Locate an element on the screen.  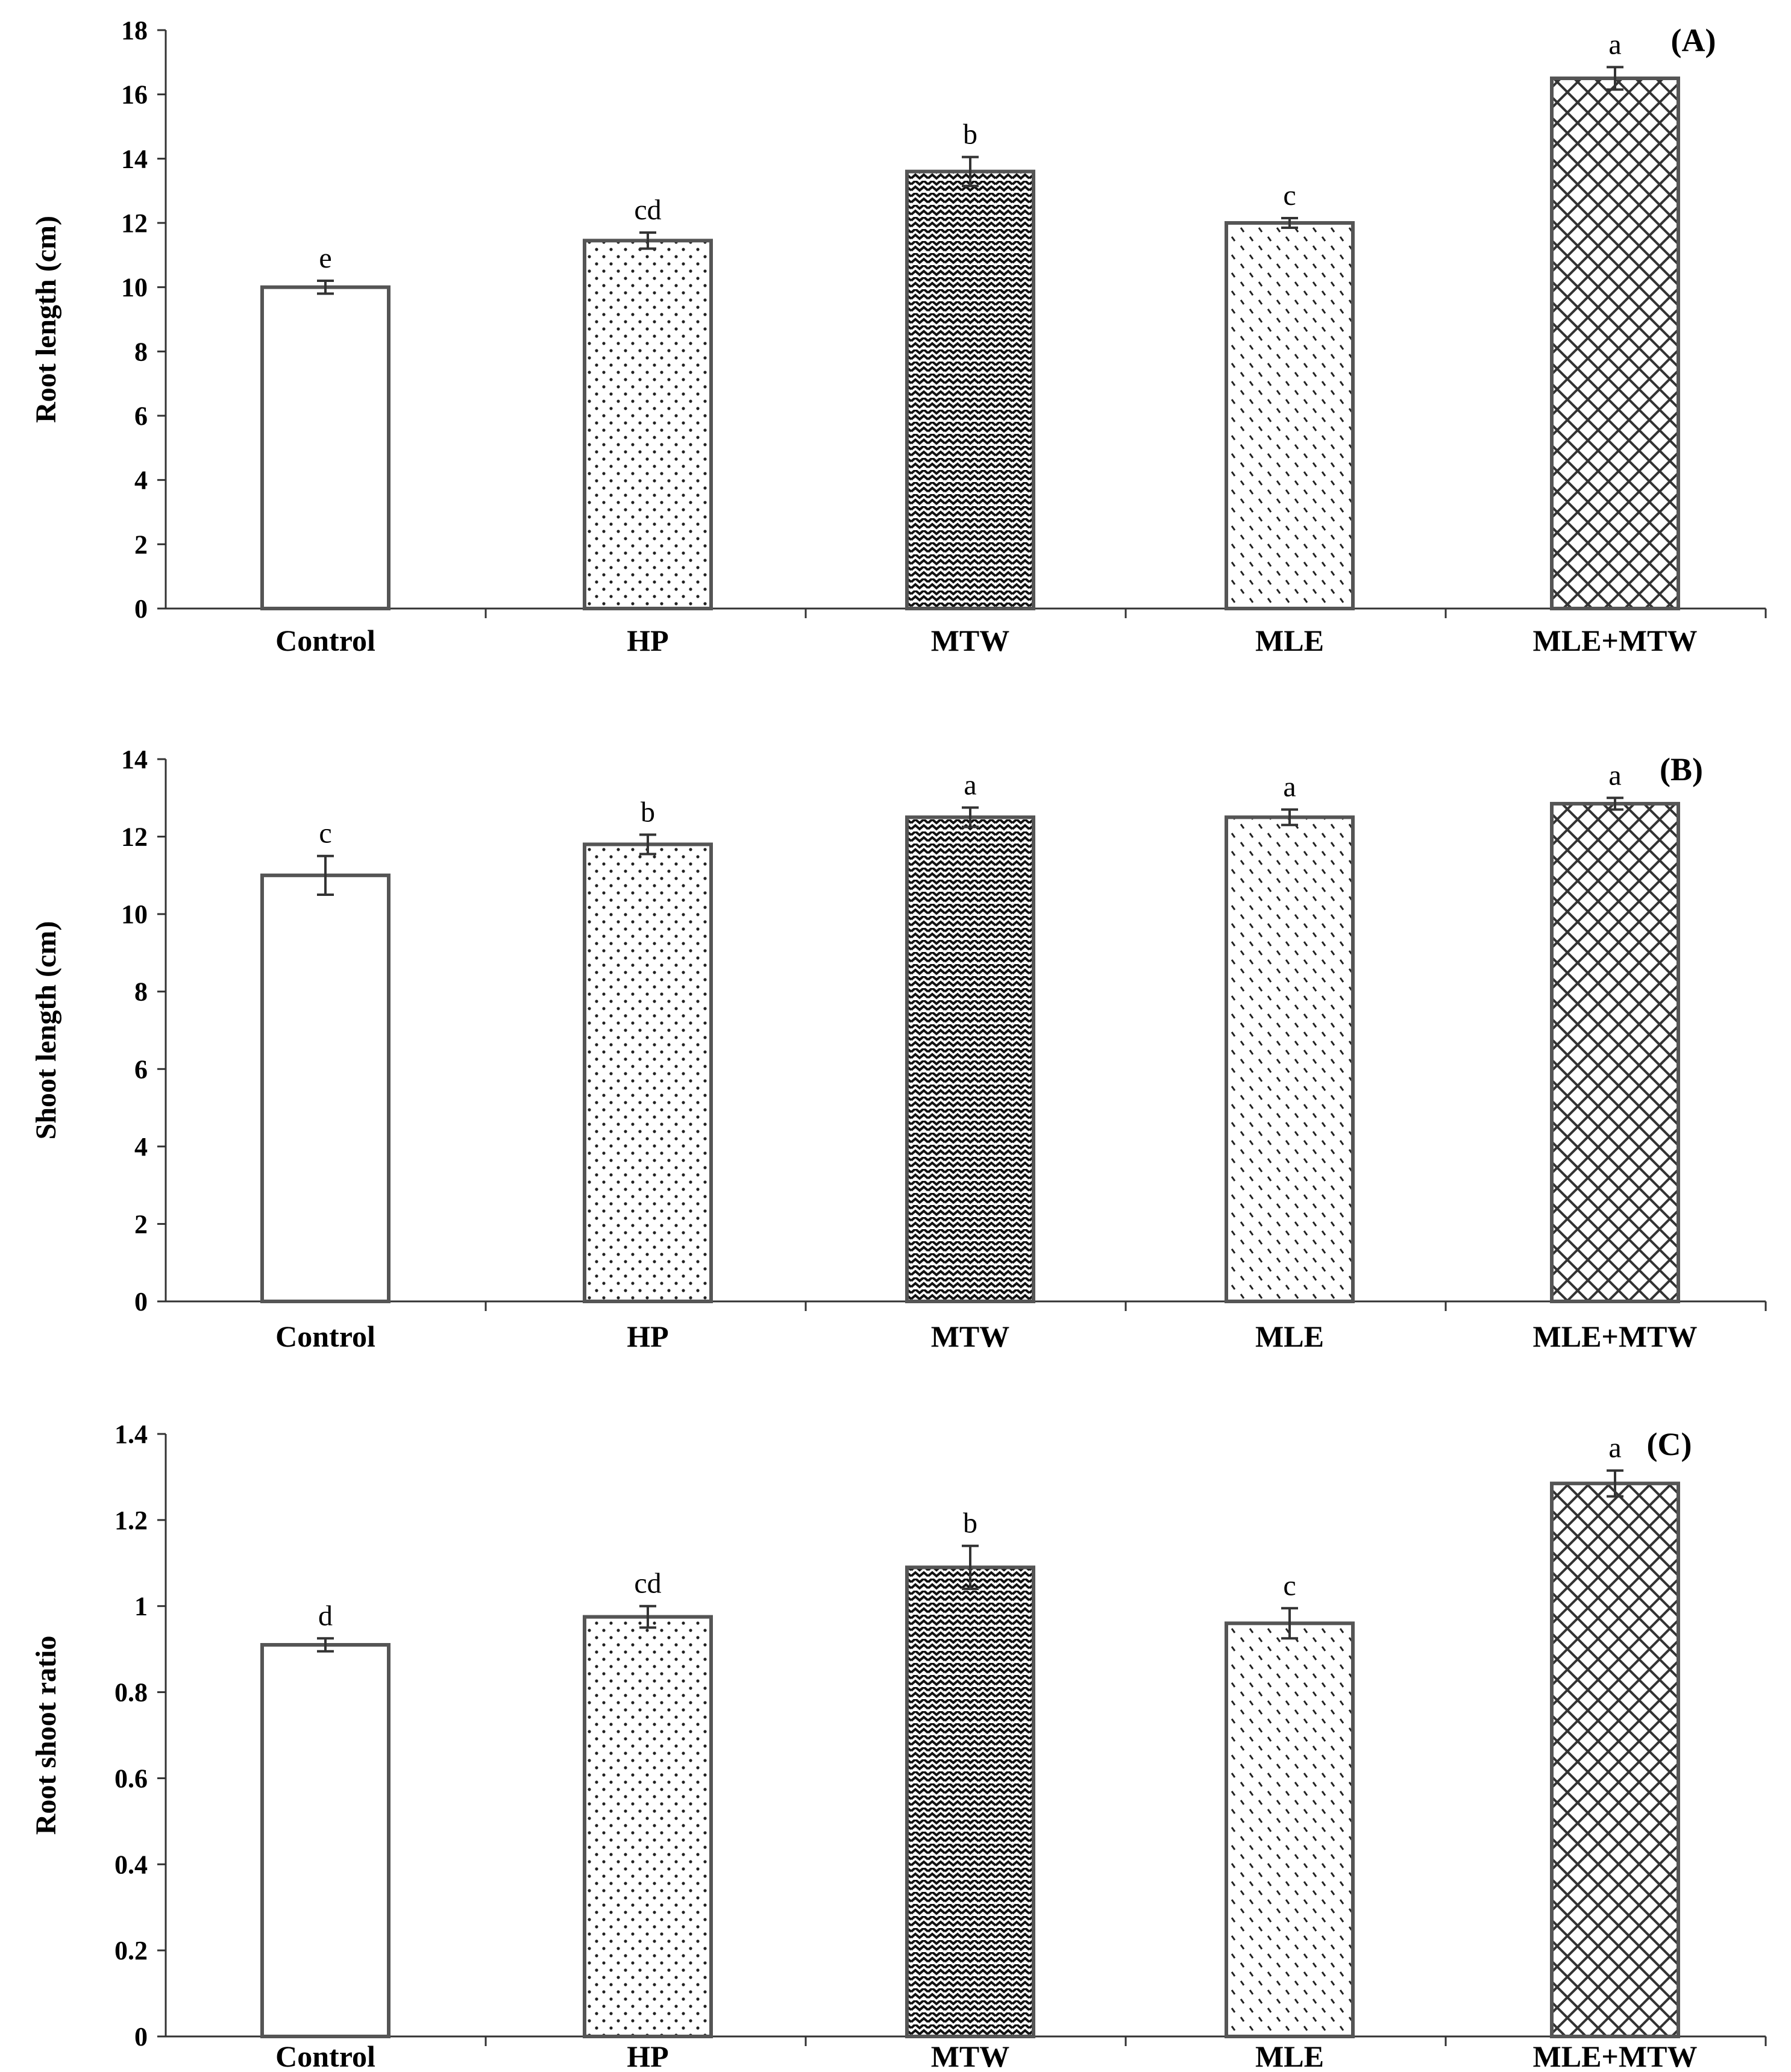
y-tick-label: 0.6 is located at coordinates (131, 1778).